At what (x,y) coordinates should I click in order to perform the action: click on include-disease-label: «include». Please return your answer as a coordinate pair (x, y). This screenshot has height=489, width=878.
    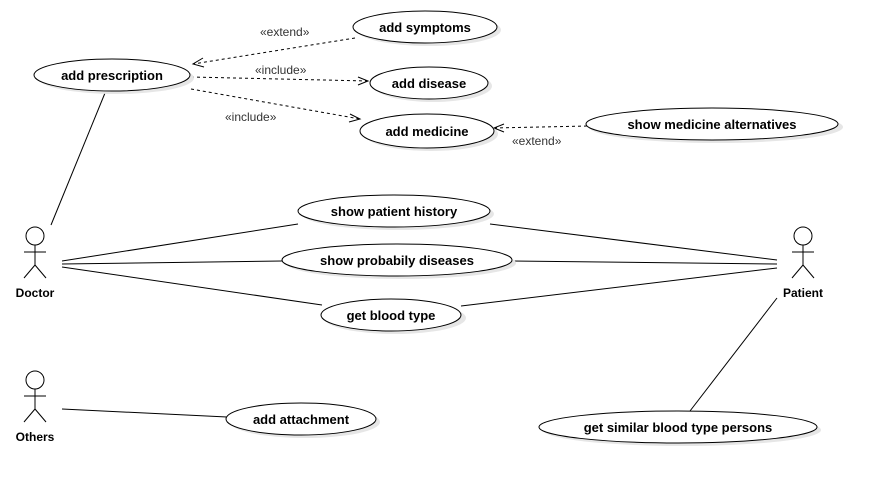
    Looking at the image, I should click on (281, 70).